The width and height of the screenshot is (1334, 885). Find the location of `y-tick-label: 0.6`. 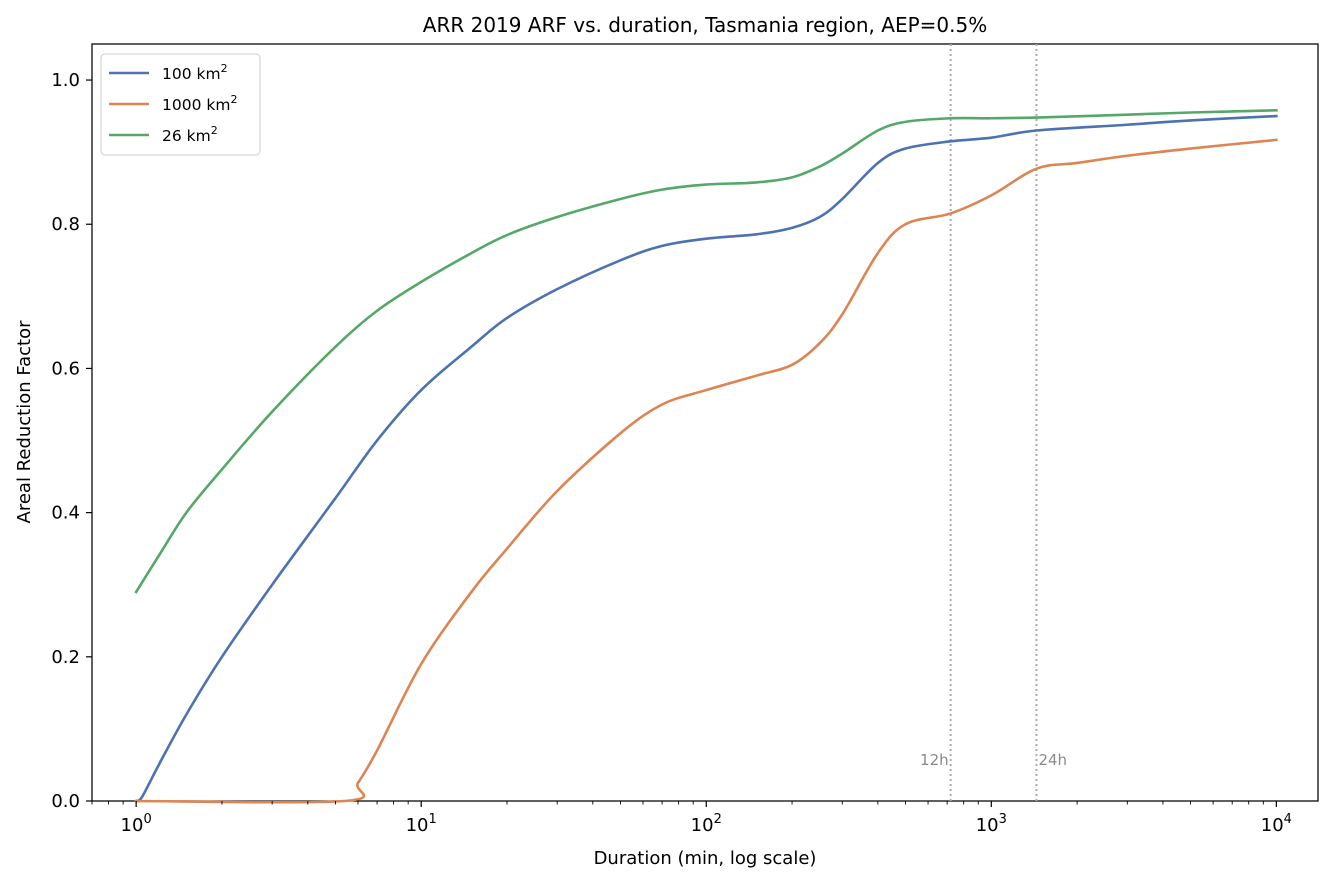

y-tick-label: 0.6 is located at coordinates (65, 368).